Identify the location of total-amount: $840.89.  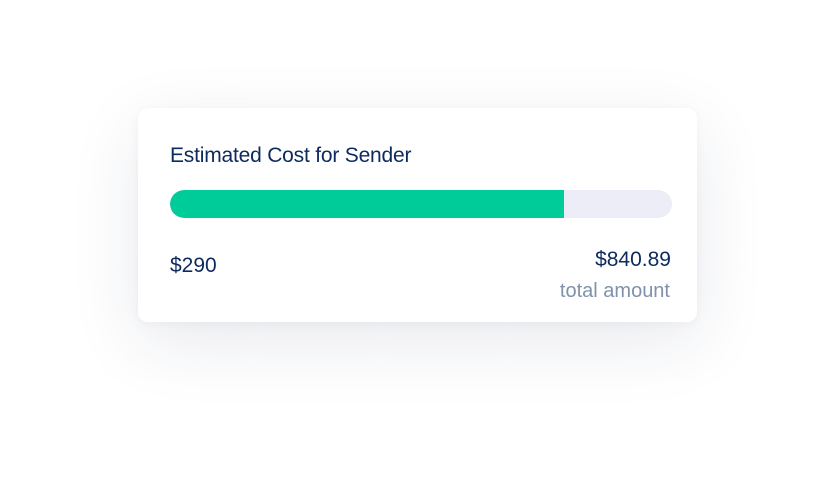
(633, 259).